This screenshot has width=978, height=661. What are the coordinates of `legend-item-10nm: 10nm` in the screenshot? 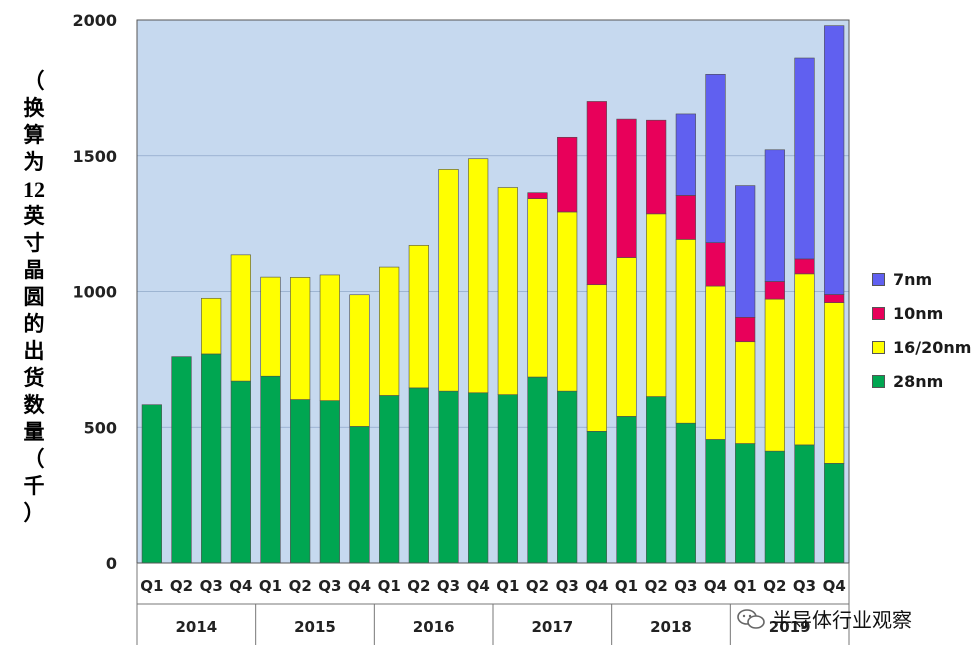 It's located at (921, 313).